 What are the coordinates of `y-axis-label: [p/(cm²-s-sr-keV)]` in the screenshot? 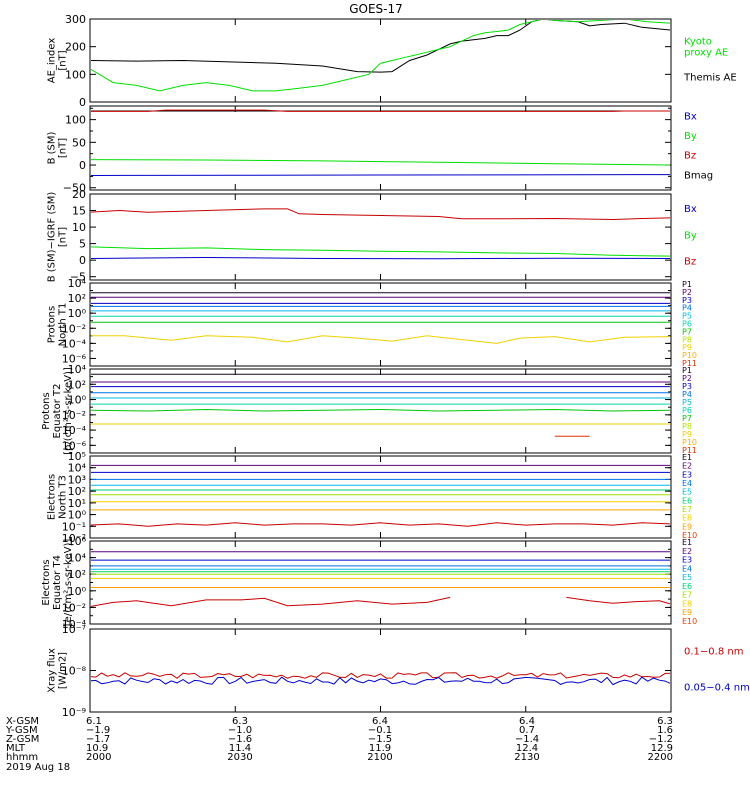 It's located at (68, 411).